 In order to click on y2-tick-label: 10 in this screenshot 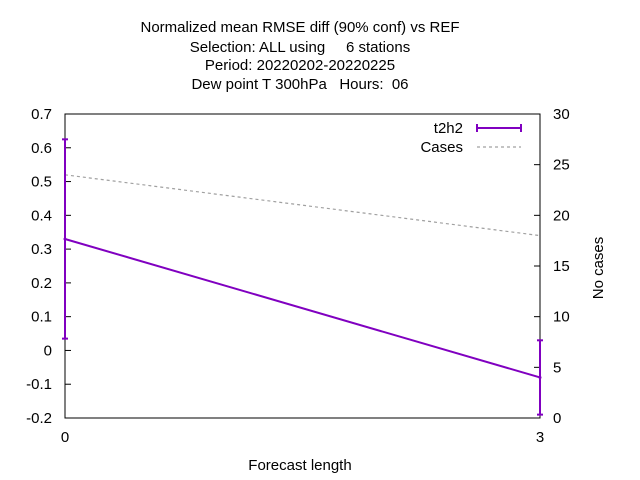, I will do `click(561, 317)`.